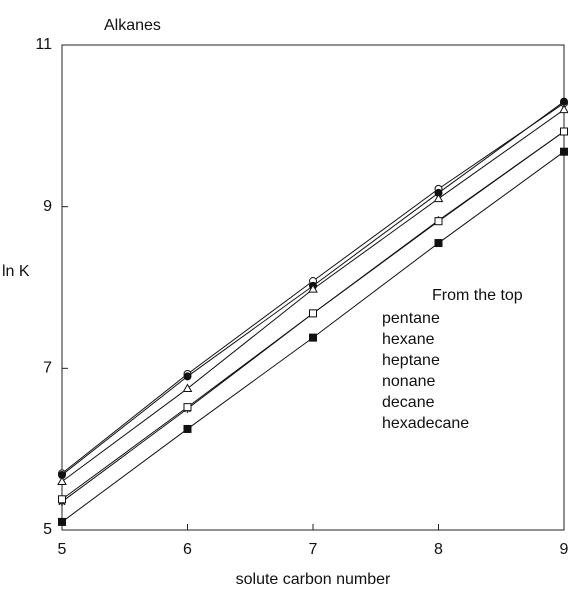 This screenshot has width=568, height=595. Describe the element at coordinates (425, 423) in the screenshot. I see `legend-entry: hexadecane` at that location.